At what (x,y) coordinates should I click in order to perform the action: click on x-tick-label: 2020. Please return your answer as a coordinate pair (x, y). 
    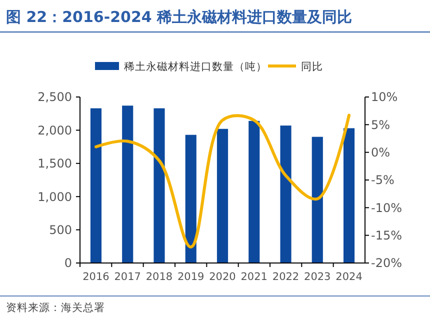
    Looking at the image, I should click on (222, 277).